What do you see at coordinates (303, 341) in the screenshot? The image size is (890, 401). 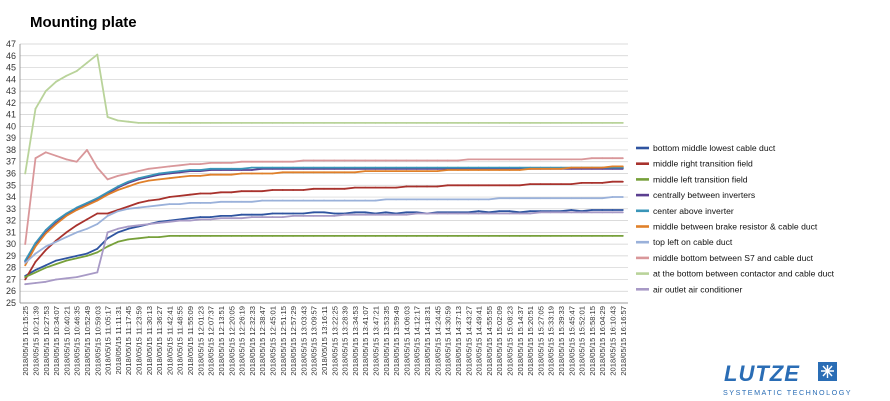 I see `x-tick-label: 2018/05/15 13:03:43` at bounding box center [303, 341].